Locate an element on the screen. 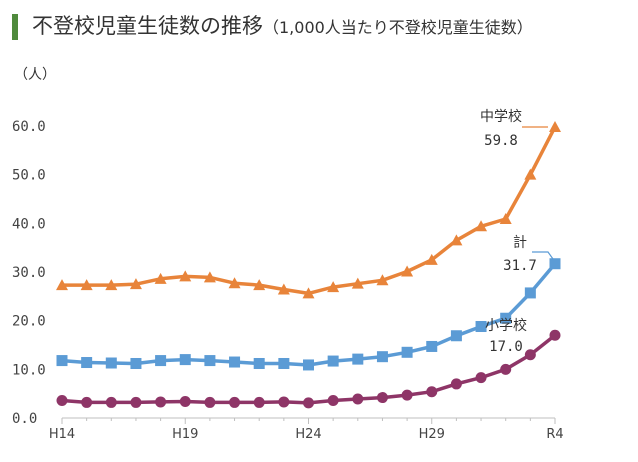 Image resolution: width=638 pixels, height=462 pixels. y-tick-label: 50.0 is located at coordinates (29, 176).